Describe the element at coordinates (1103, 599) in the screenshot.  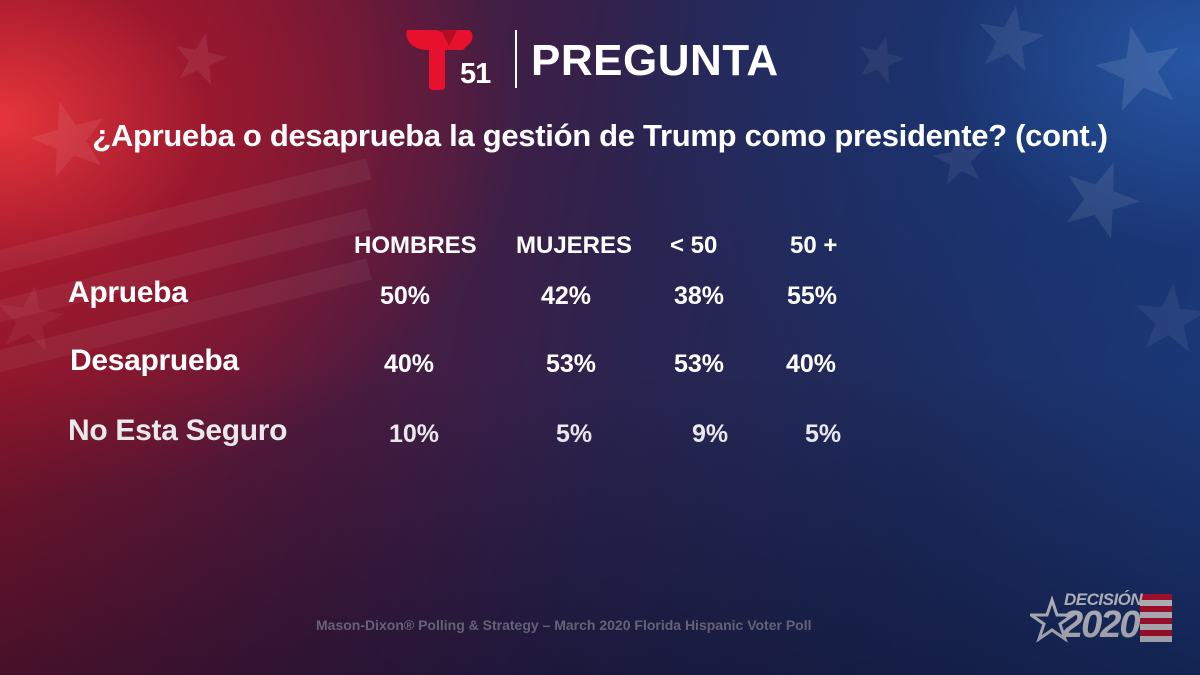
I see `badge-title: DECISIÓN` at that location.